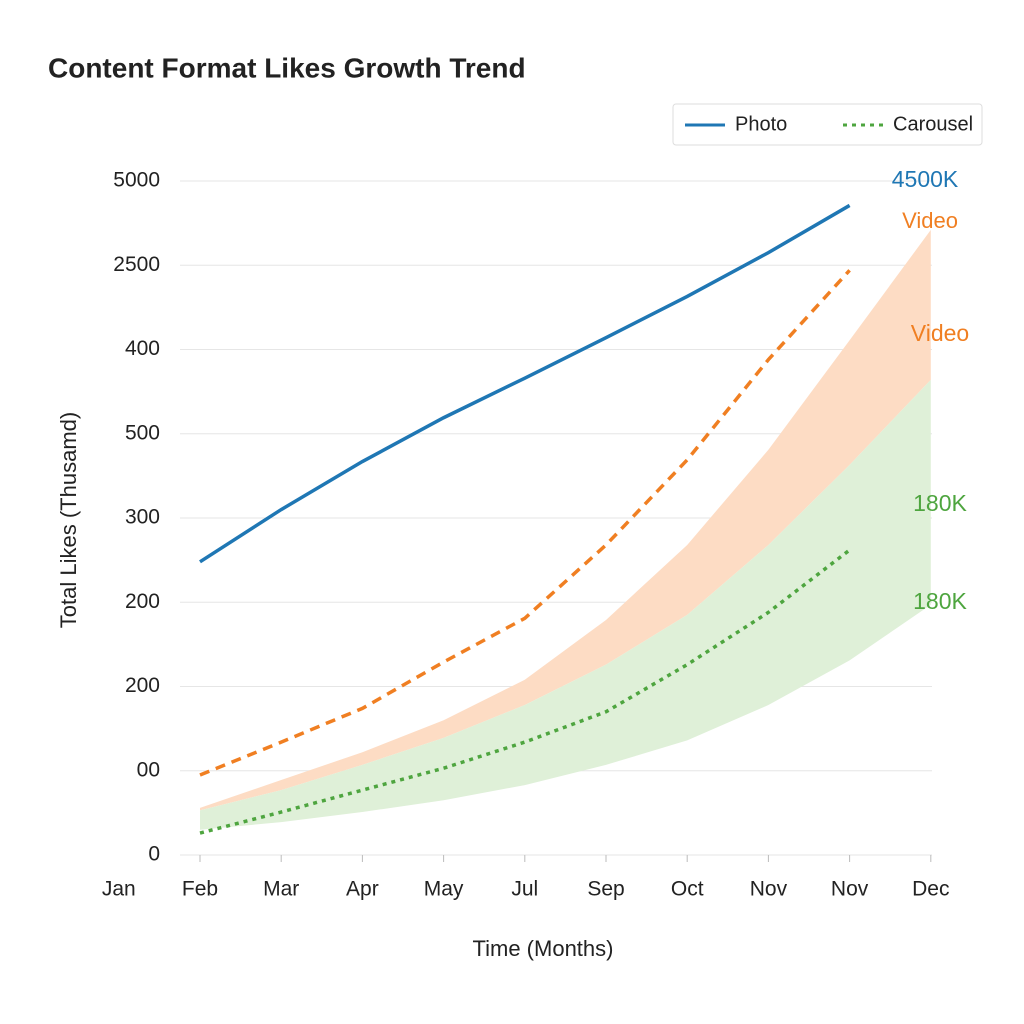 The width and height of the screenshot is (1024, 1024). I want to click on x-tick-label: Oct, so click(687, 889).